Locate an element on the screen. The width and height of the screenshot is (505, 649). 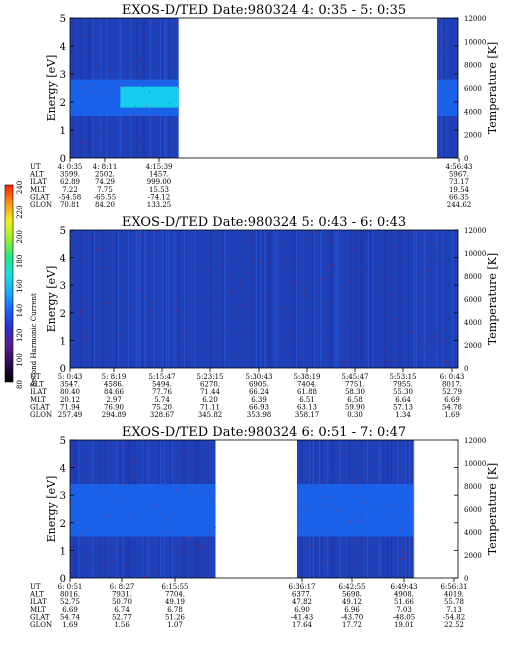
param-value: 55.30 is located at coordinates (403, 392).